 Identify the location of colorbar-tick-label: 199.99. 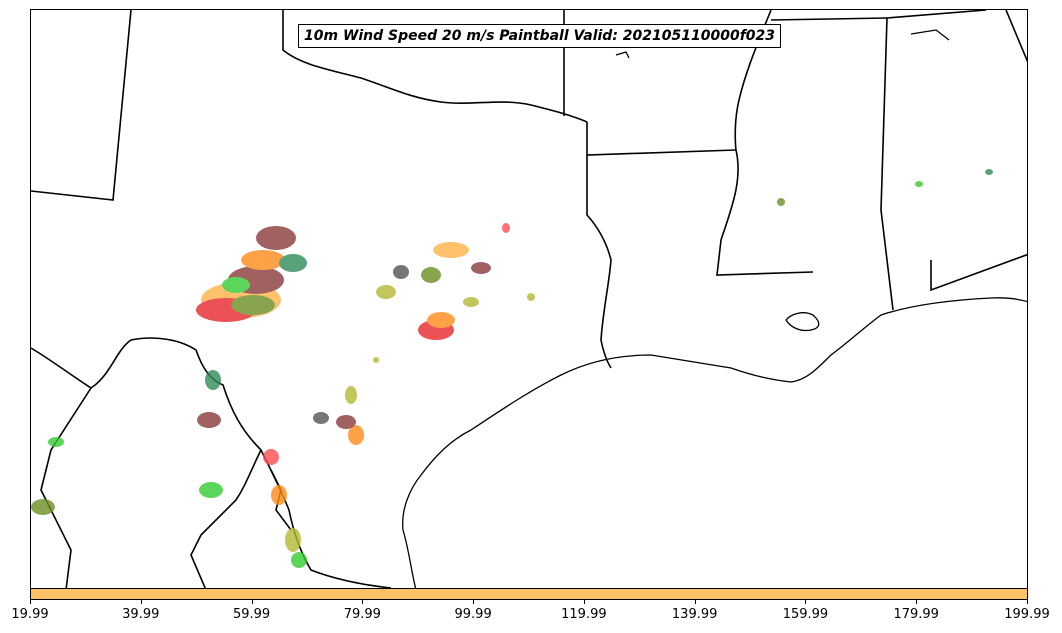
(1027, 614).